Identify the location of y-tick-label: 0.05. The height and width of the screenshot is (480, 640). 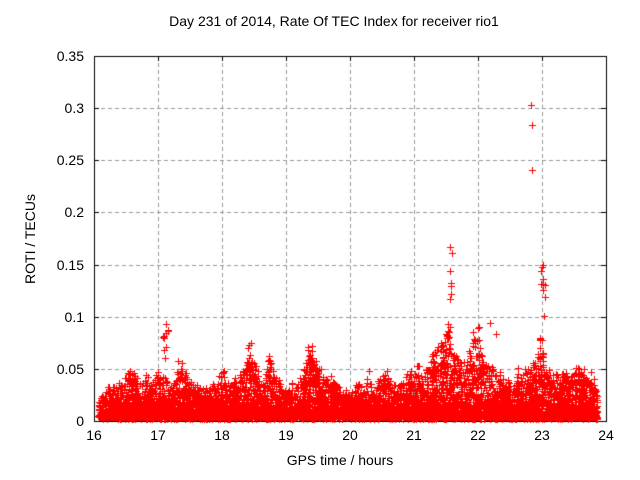
(70, 368).